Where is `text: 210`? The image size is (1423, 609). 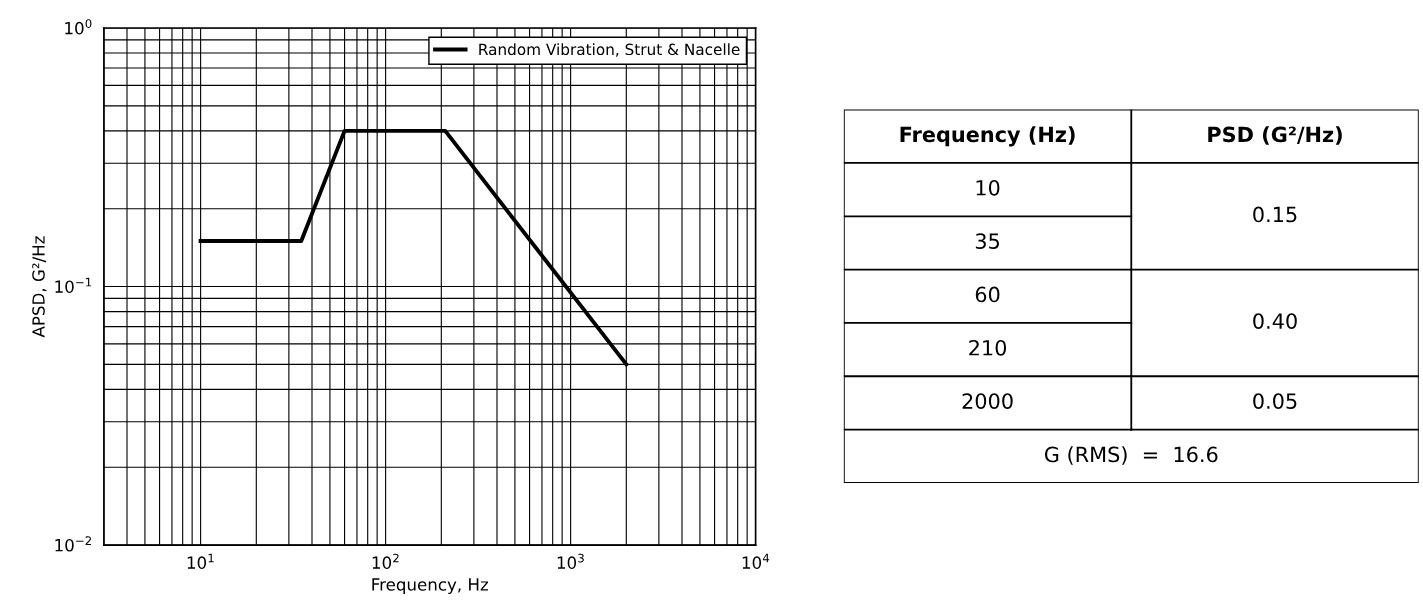 text: 210 is located at coordinates (988, 347).